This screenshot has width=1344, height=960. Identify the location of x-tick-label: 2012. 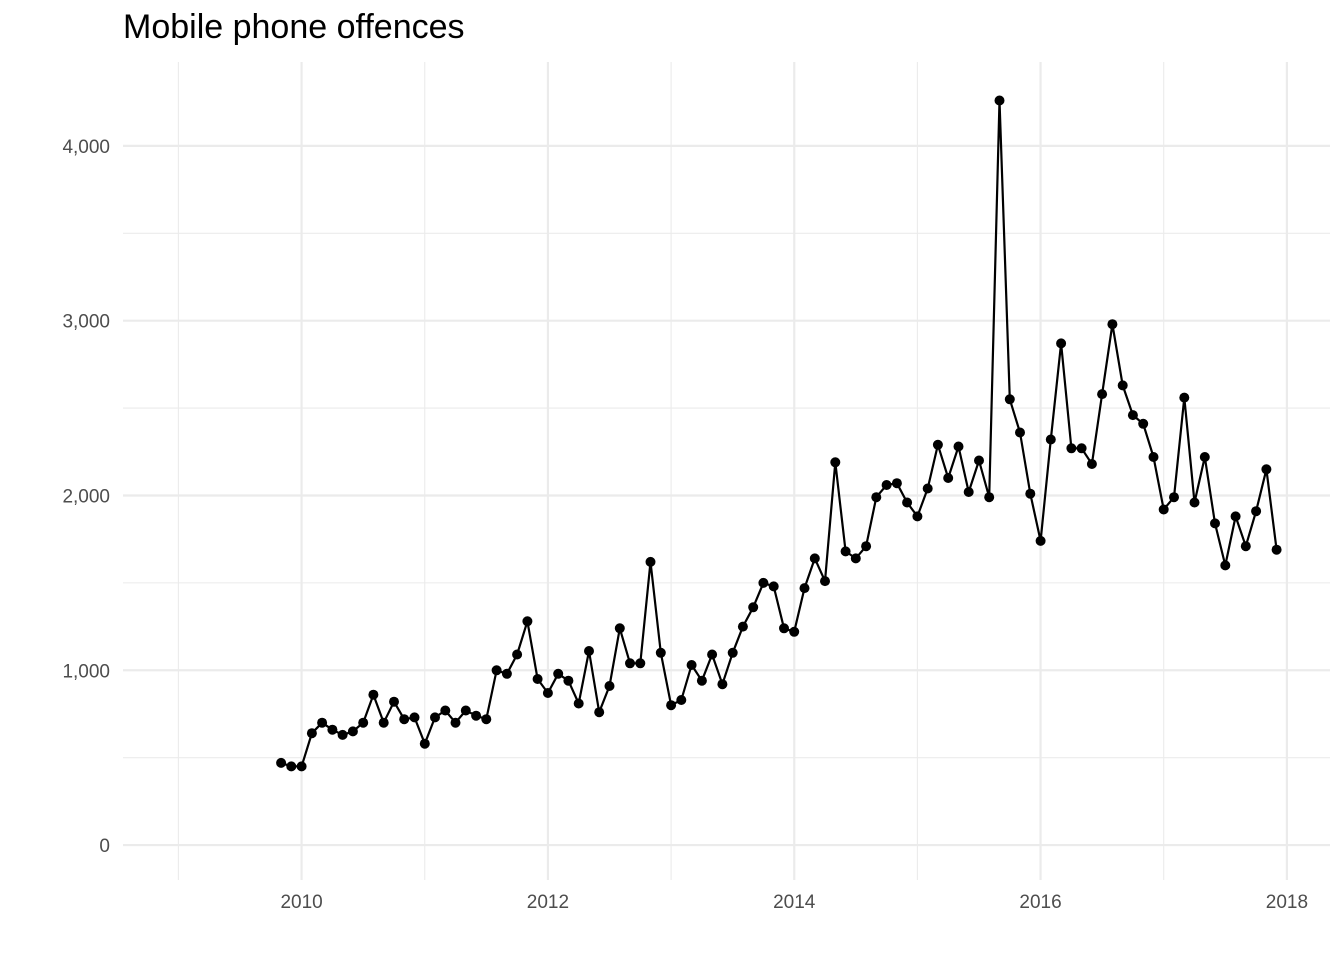
(548, 902).